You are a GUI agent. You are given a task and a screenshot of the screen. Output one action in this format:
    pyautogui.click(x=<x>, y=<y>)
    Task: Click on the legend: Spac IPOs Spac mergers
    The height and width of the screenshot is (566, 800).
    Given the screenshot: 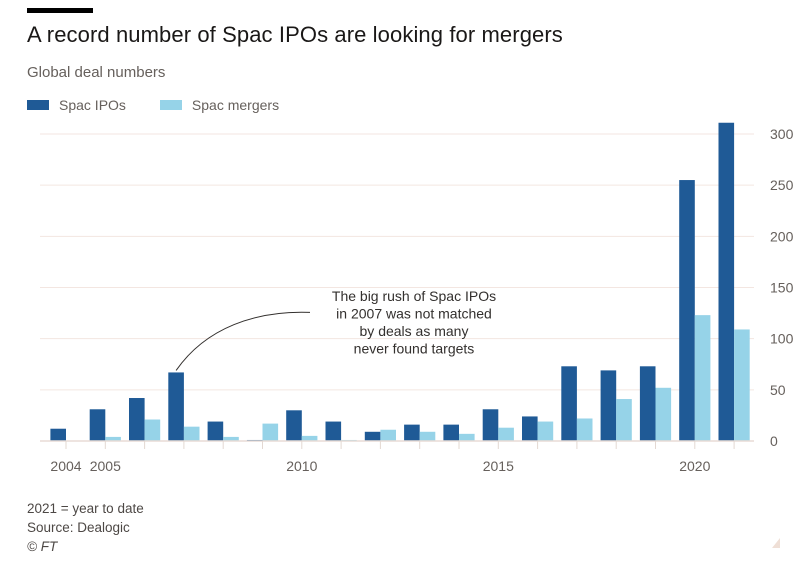 What is the action you would take?
    pyautogui.click(x=170, y=105)
    